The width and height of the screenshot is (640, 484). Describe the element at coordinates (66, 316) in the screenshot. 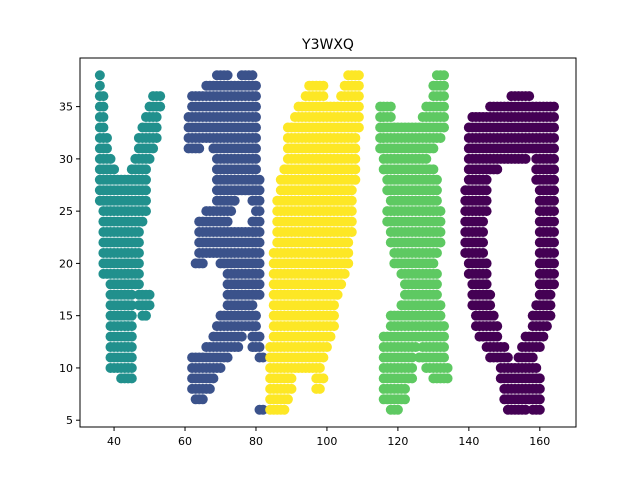

I see `y-tick-label: 15` at that location.